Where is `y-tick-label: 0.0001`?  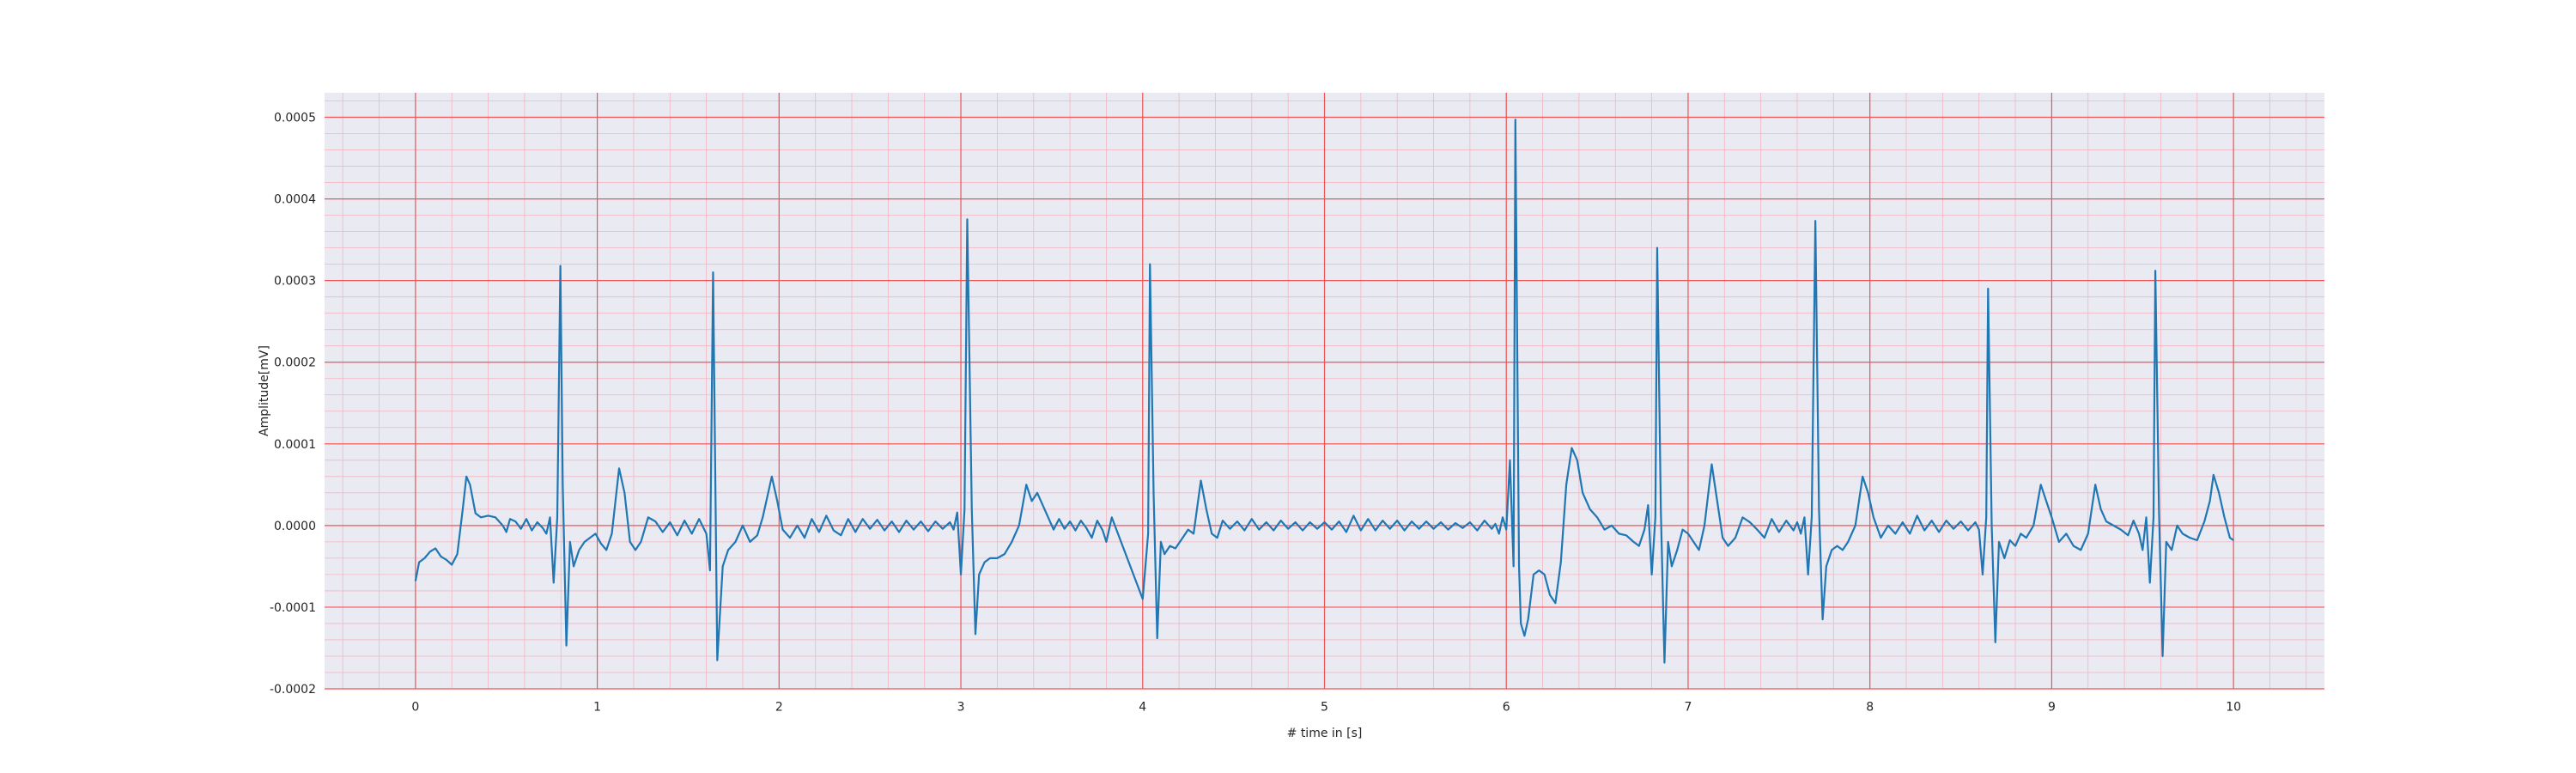 y-tick-label: 0.0001 is located at coordinates (295, 445).